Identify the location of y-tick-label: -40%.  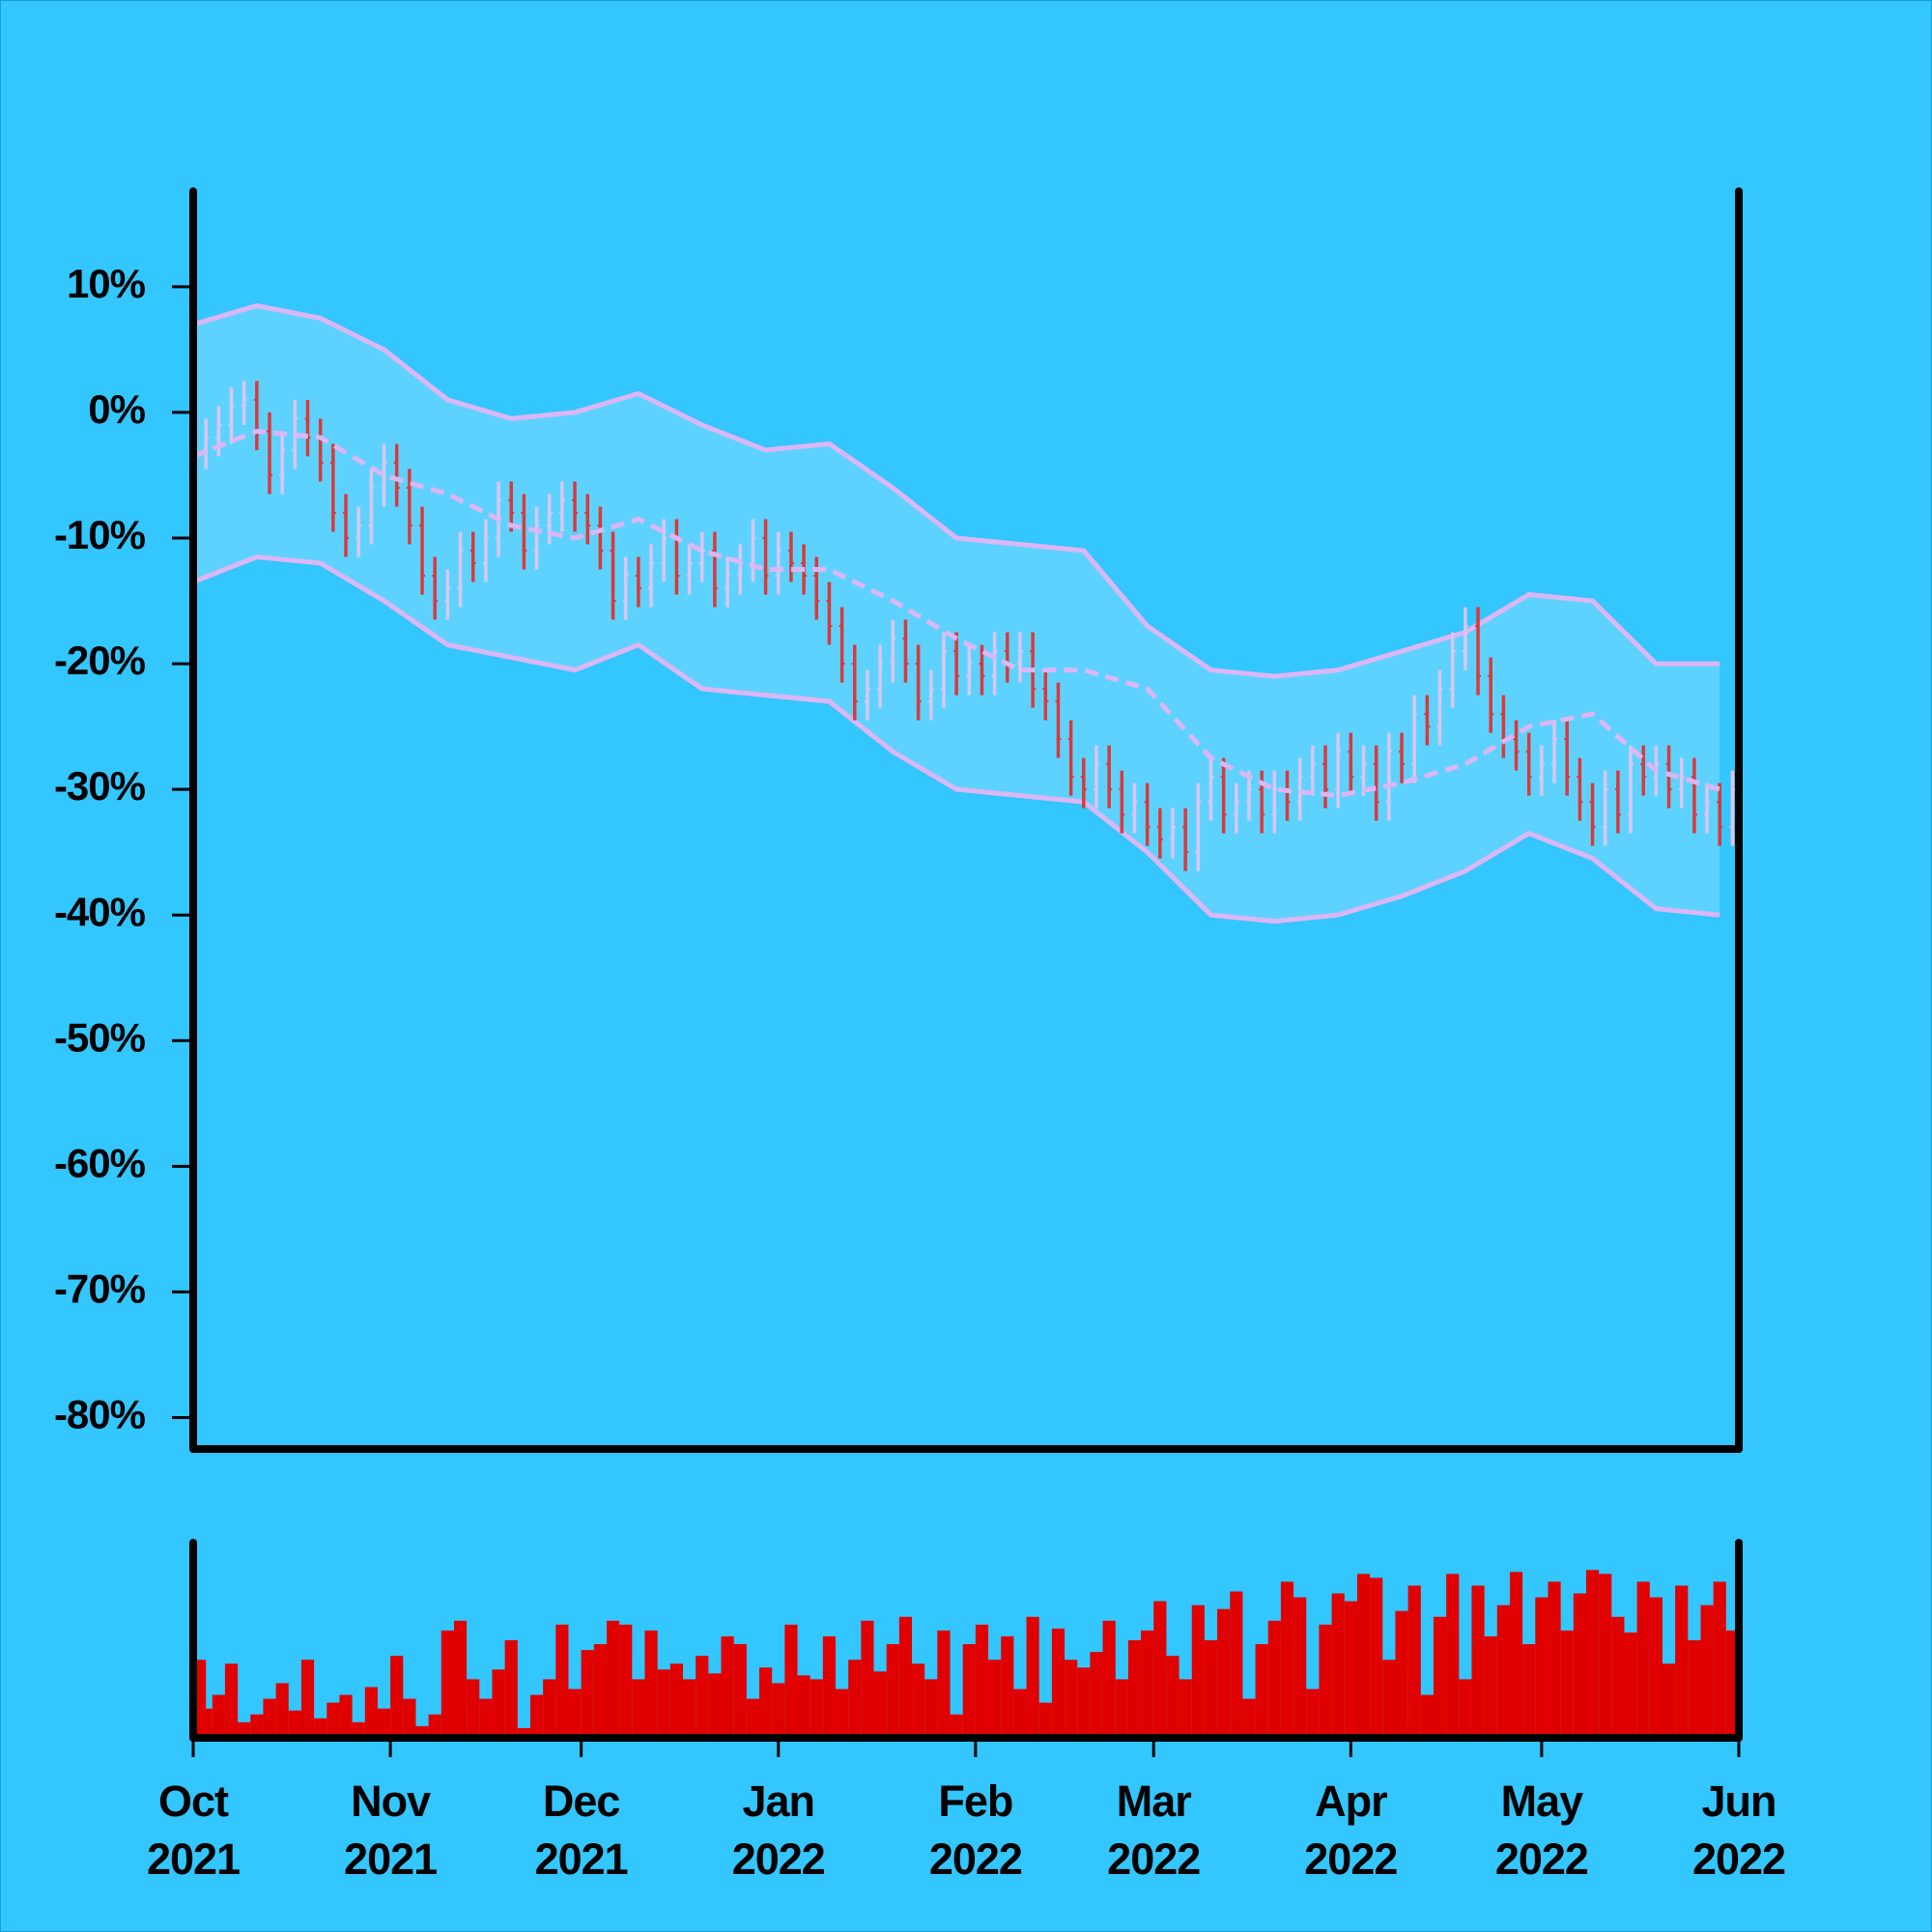
(100, 911).